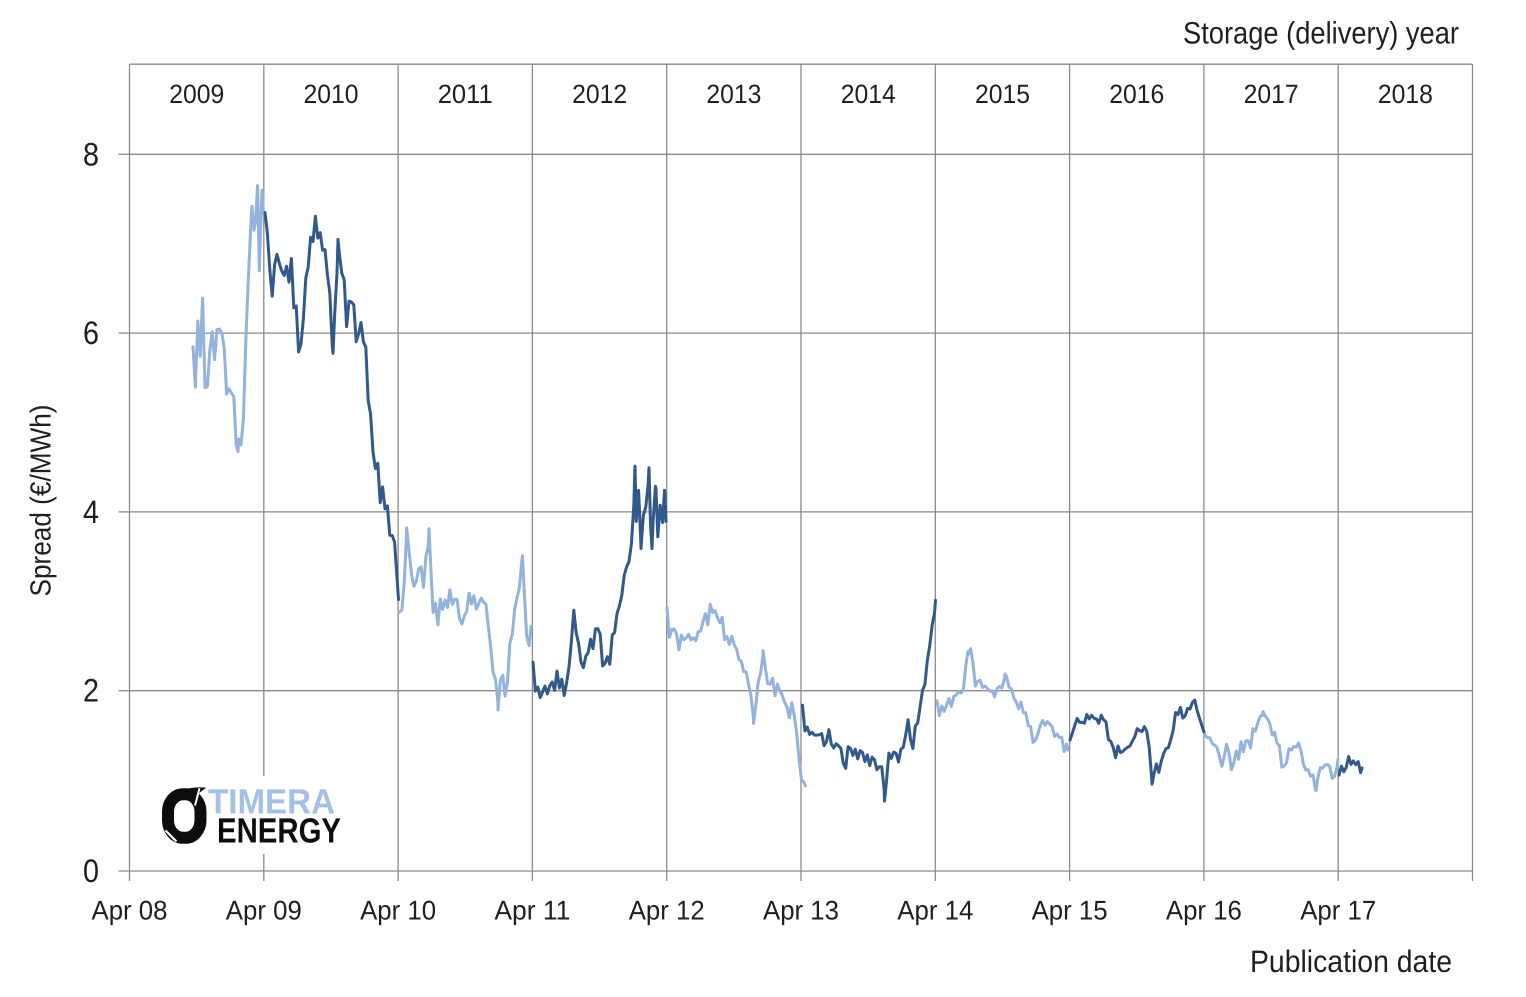 The image size is (1526, 997). Describe the element at coordinates (801, 911) in the screenshot. I see `svg-text: Apr 13` at that location.